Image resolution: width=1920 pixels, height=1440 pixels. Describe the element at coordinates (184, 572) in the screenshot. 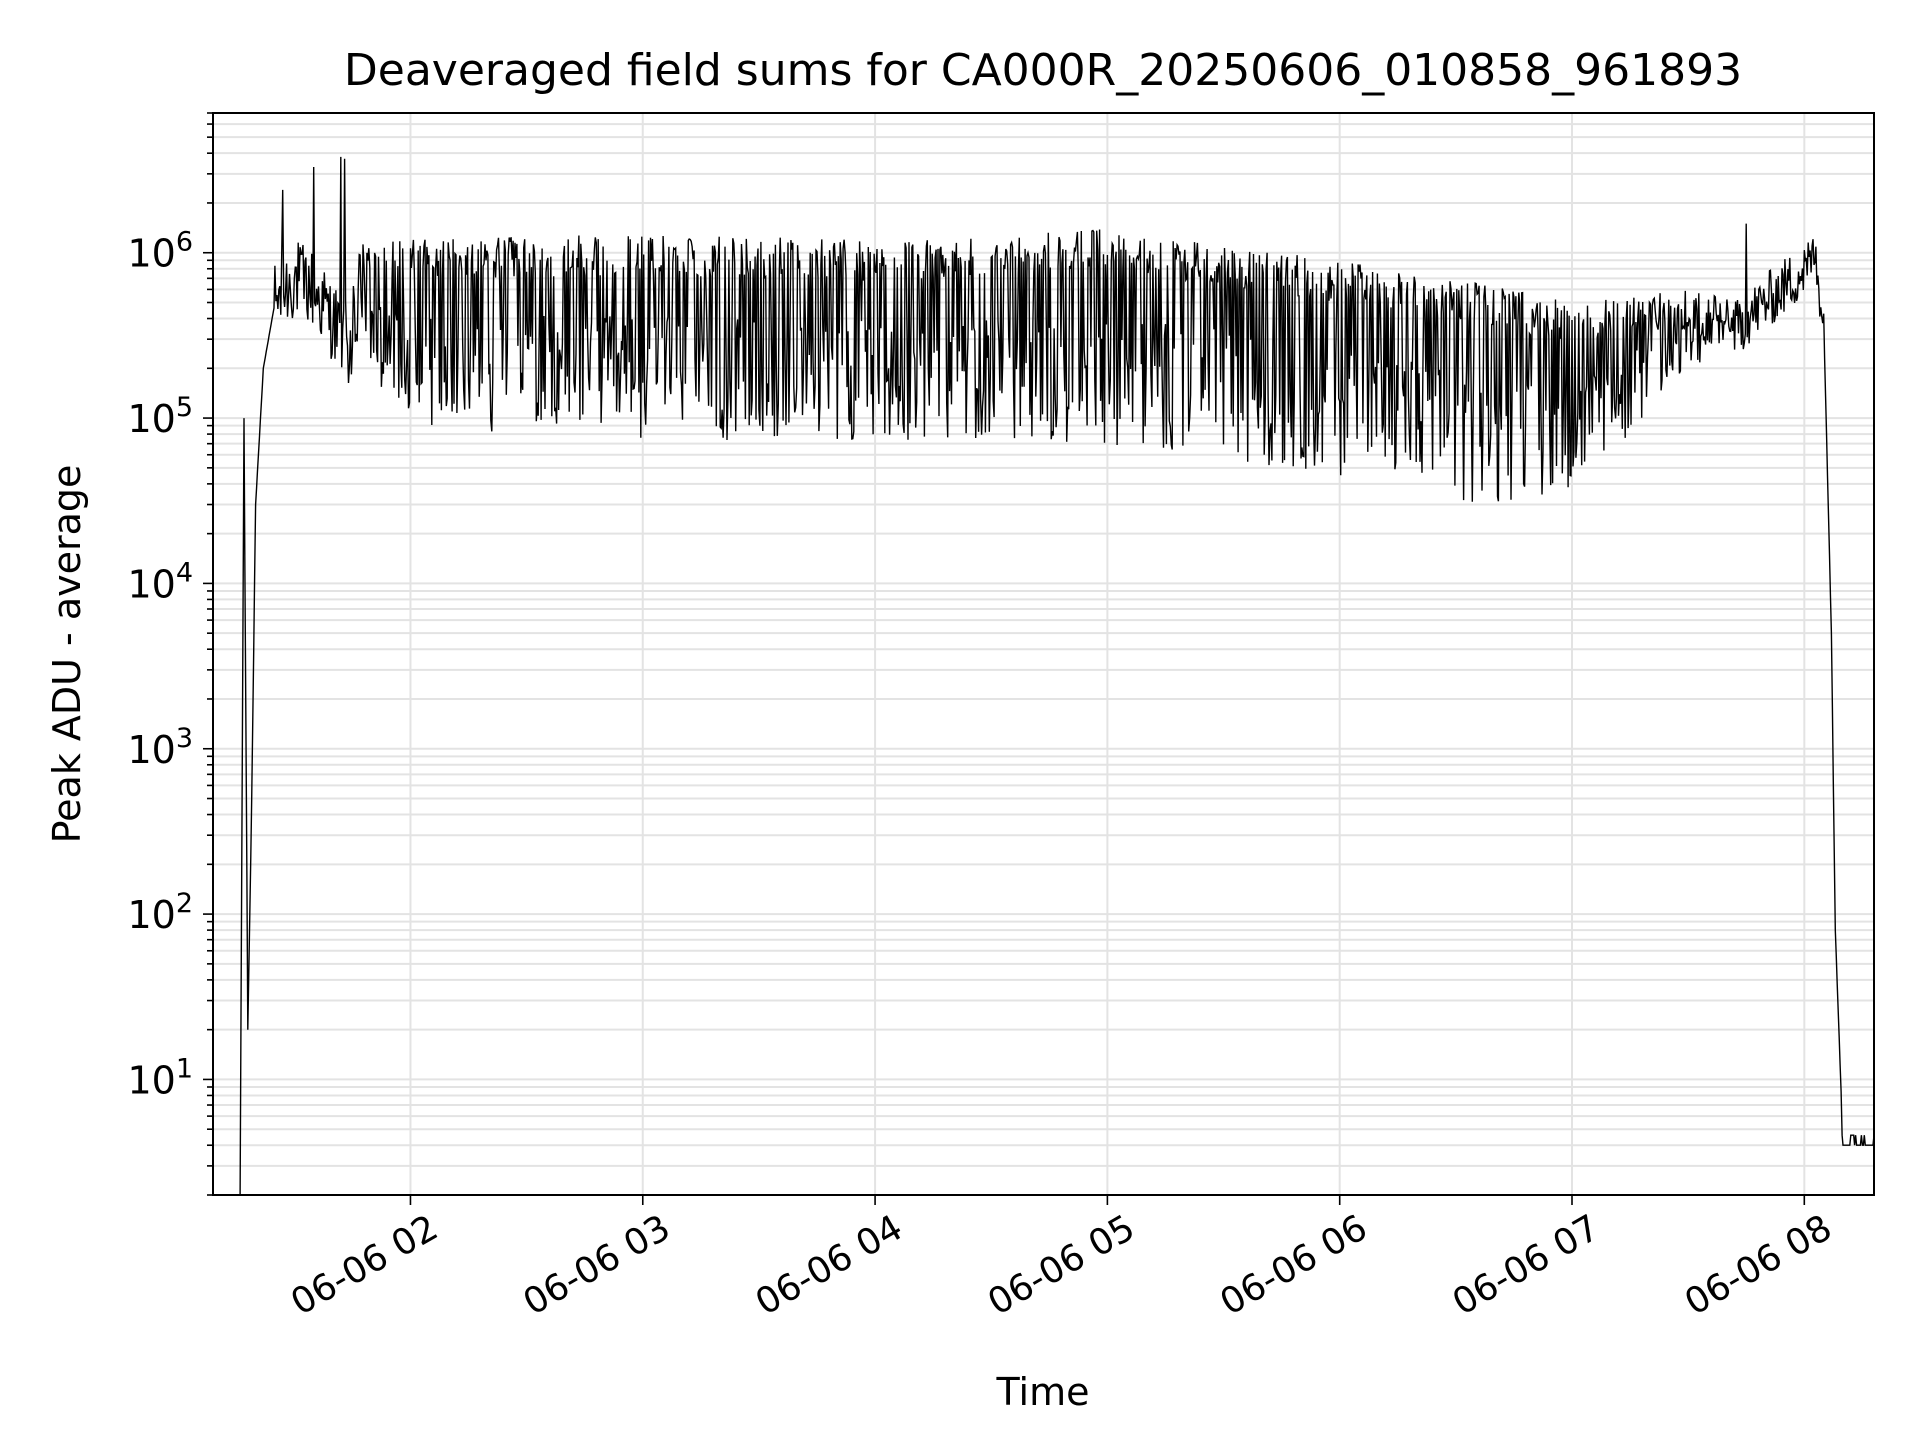

I see `y-tick-label-exponent: 4` at that location.